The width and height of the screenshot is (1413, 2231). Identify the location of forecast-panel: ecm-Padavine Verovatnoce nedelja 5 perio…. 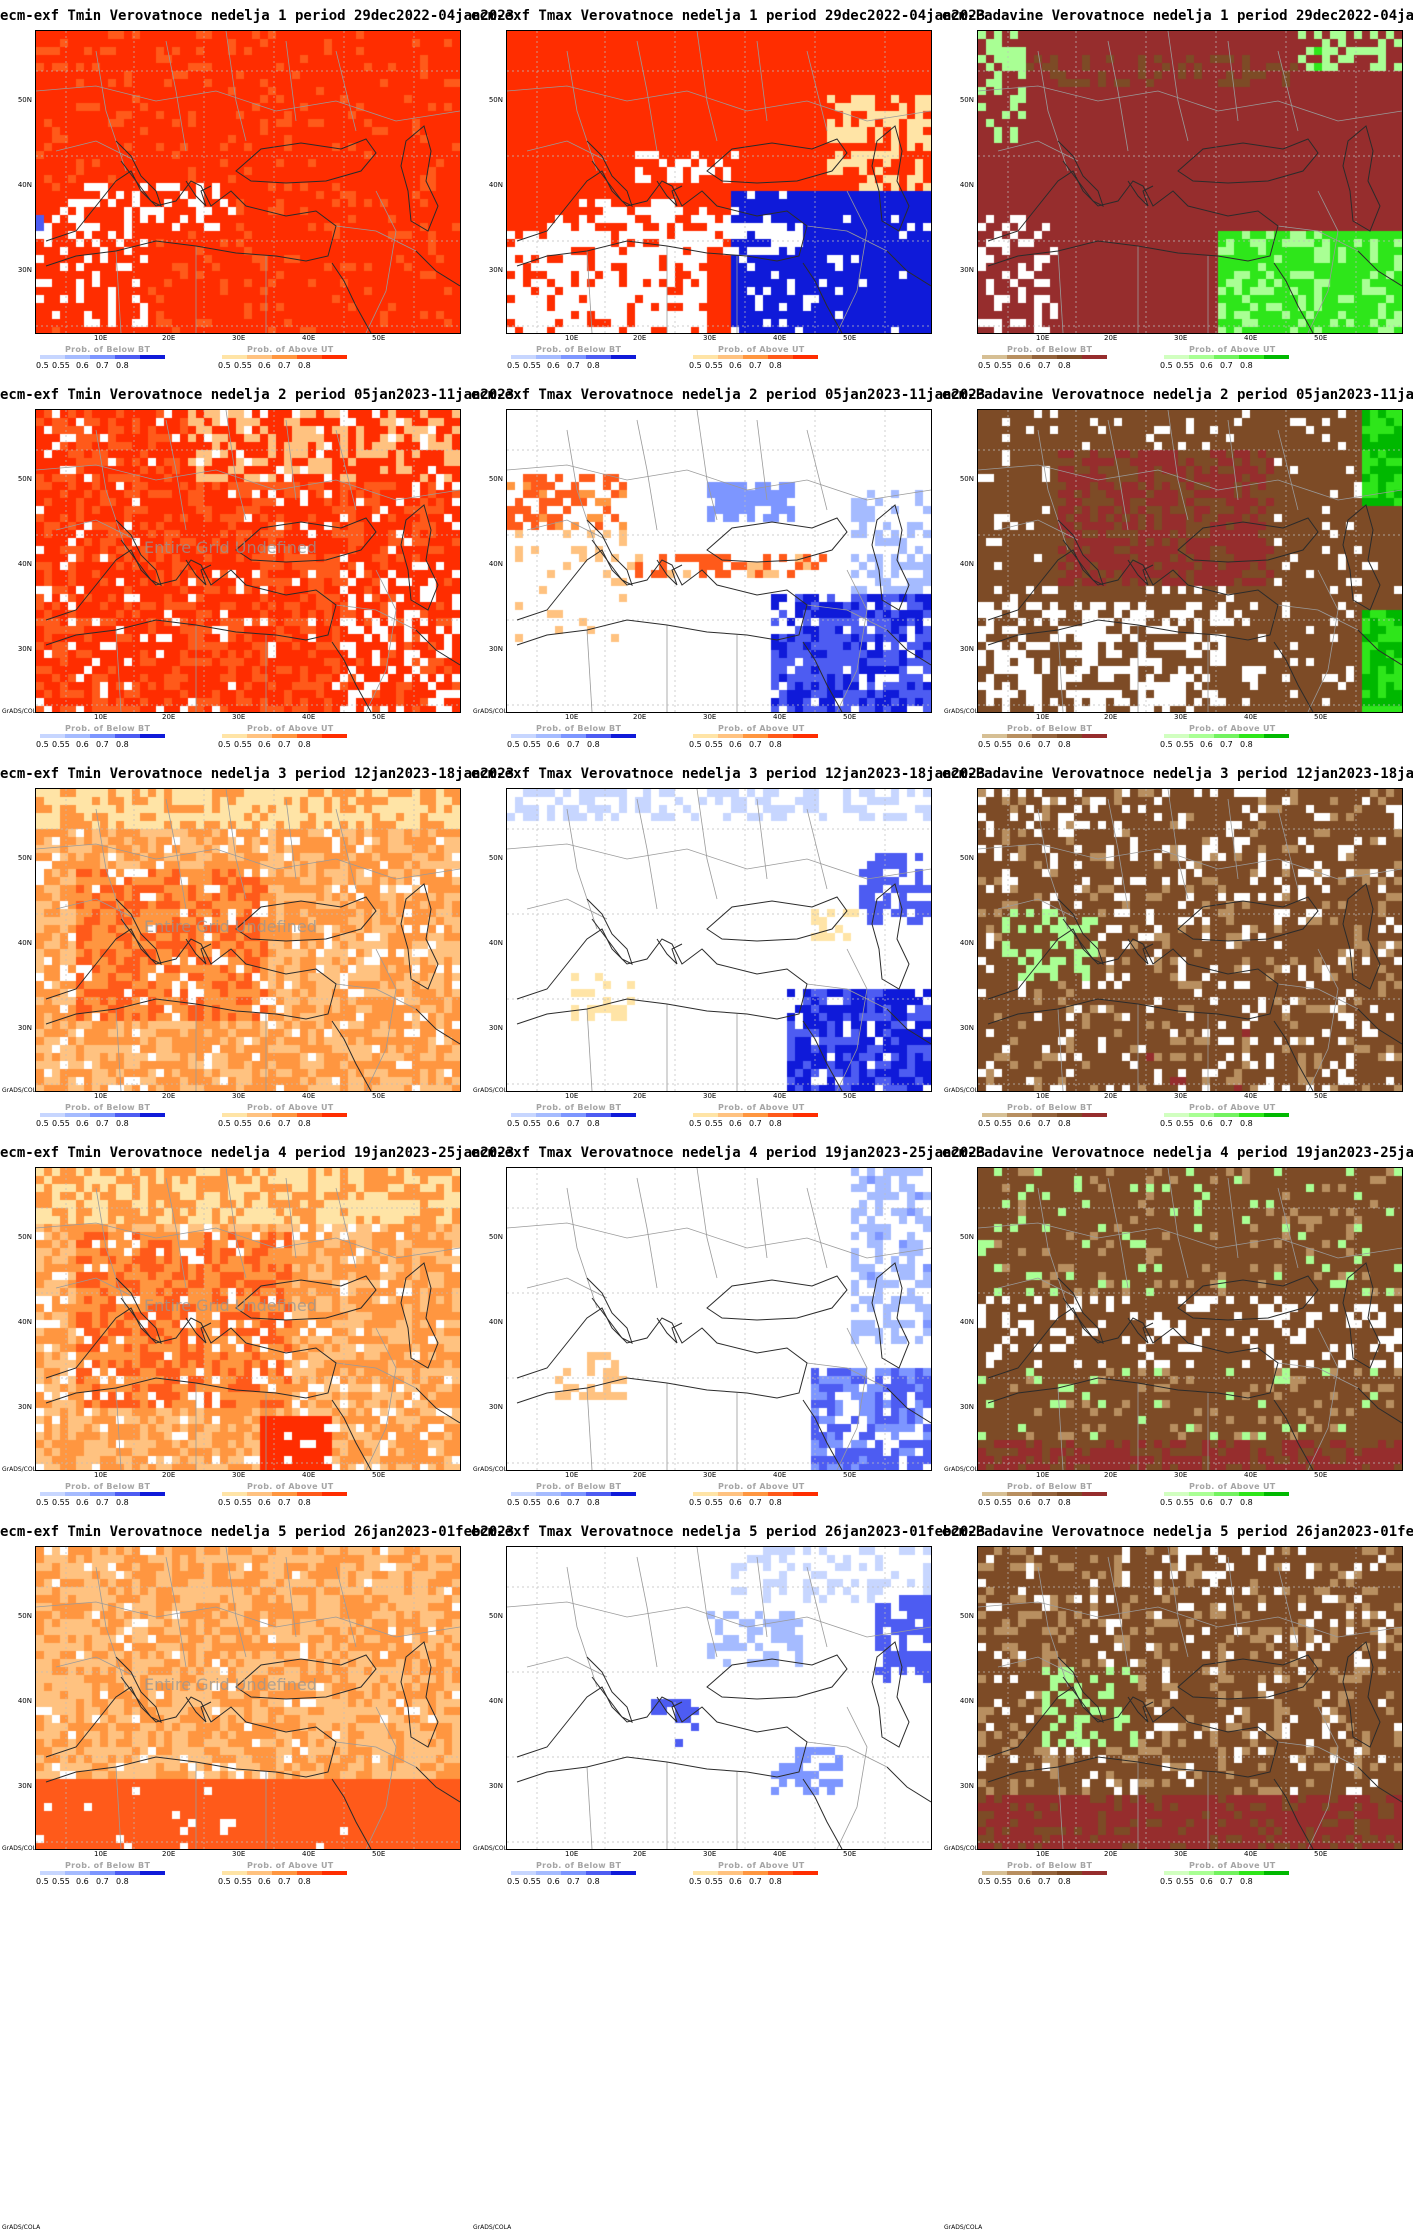
(1177, 1873).